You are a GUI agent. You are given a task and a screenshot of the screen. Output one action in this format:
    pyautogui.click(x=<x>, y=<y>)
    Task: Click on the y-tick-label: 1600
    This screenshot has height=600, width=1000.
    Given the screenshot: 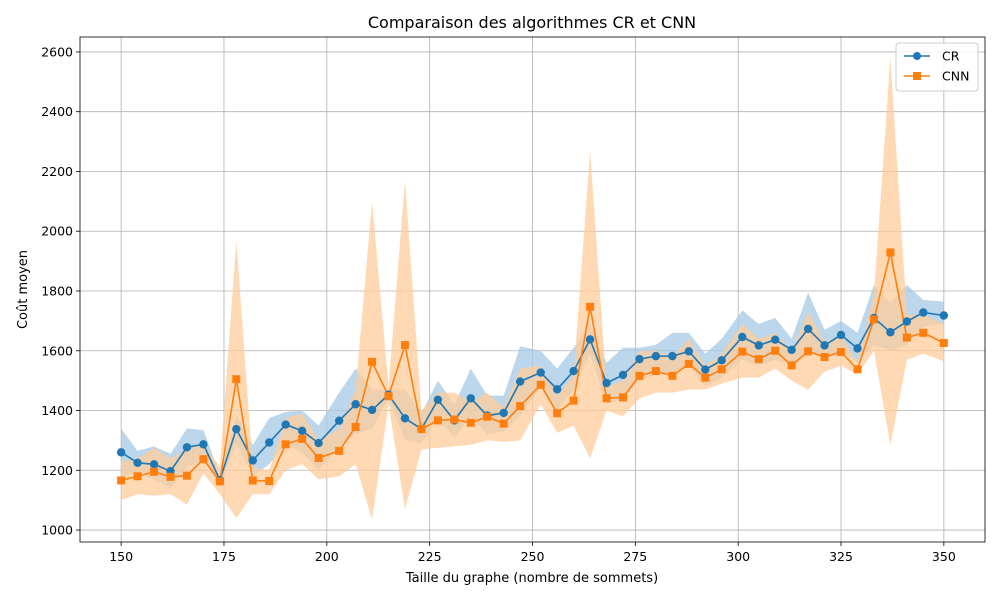 What is the action you would take?
    pyautogui.click(x=57, y=350)
    